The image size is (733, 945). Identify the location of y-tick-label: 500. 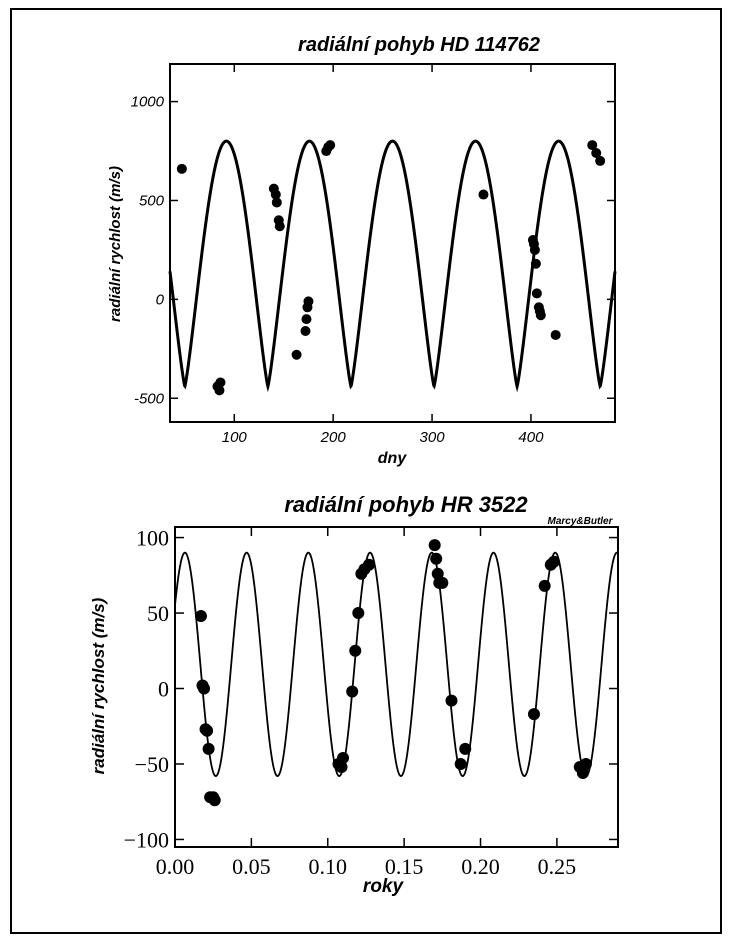
(152, 200).